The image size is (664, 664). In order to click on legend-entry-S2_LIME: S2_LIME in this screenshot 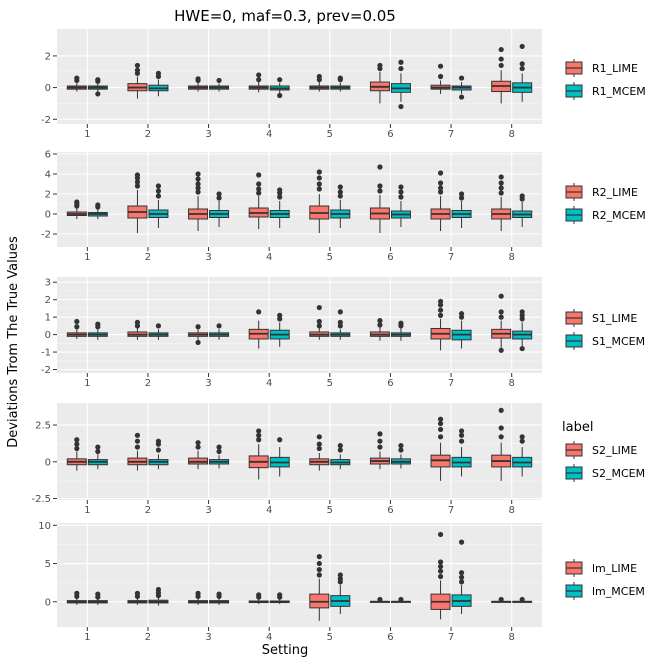, I will do `click(601, 450)`.